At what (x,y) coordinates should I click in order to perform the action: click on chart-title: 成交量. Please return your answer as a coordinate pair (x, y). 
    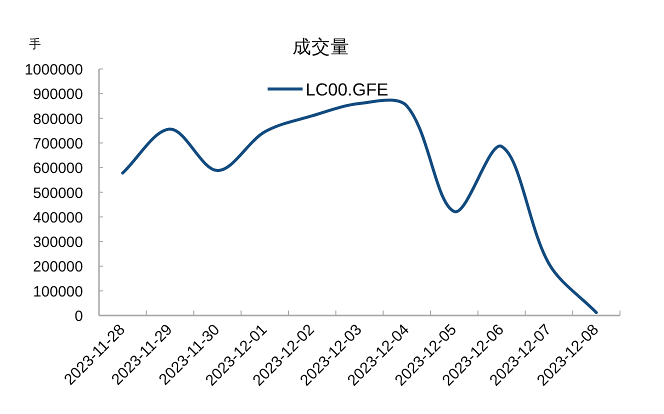
    Looking at the image, I should click on (321, 46).